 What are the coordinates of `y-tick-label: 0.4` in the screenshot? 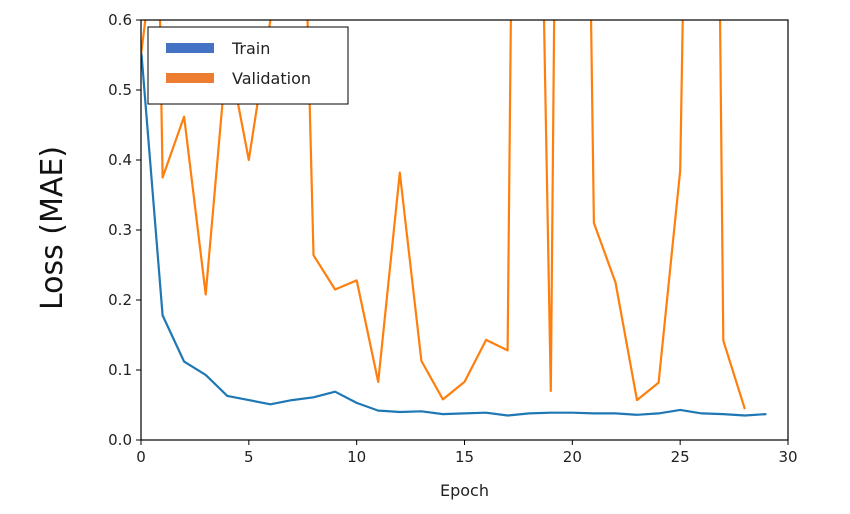 It's located at (120, 160).